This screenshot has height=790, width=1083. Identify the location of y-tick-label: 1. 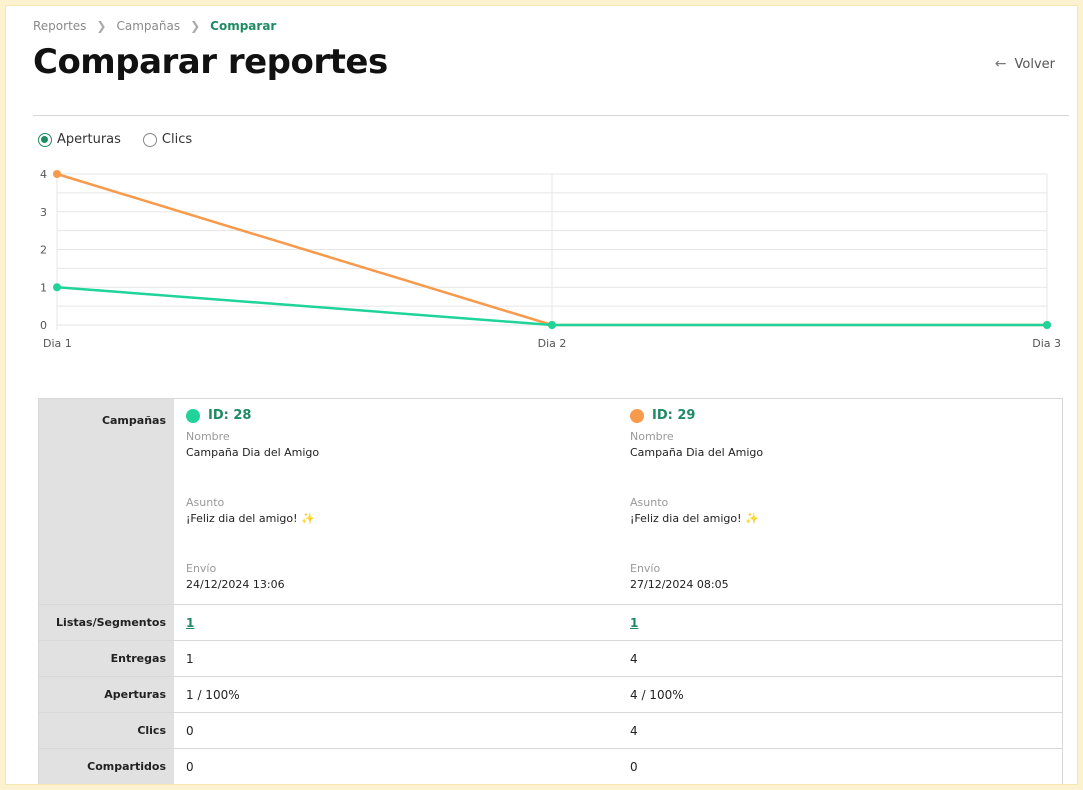
(43, 287).